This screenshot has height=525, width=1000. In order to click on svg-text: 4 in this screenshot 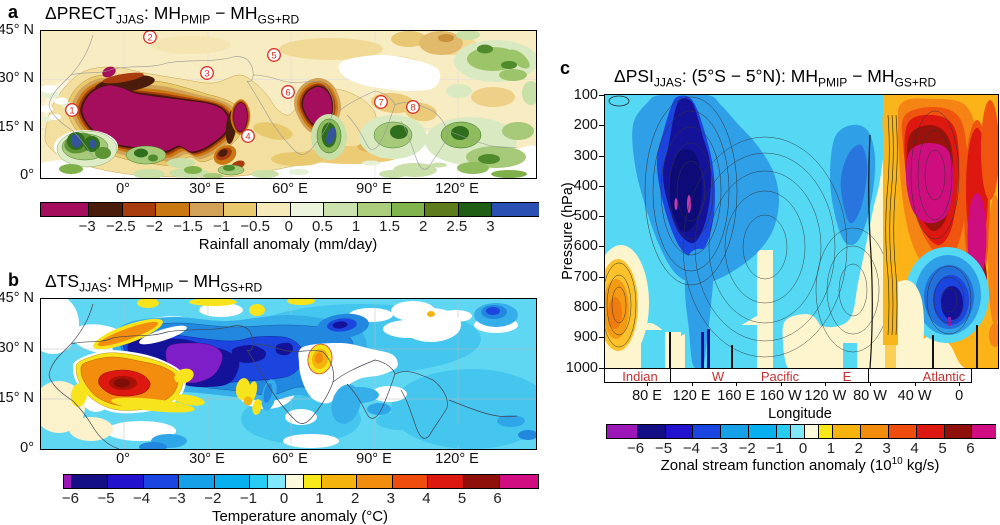, I will do `click(247, 136)`.